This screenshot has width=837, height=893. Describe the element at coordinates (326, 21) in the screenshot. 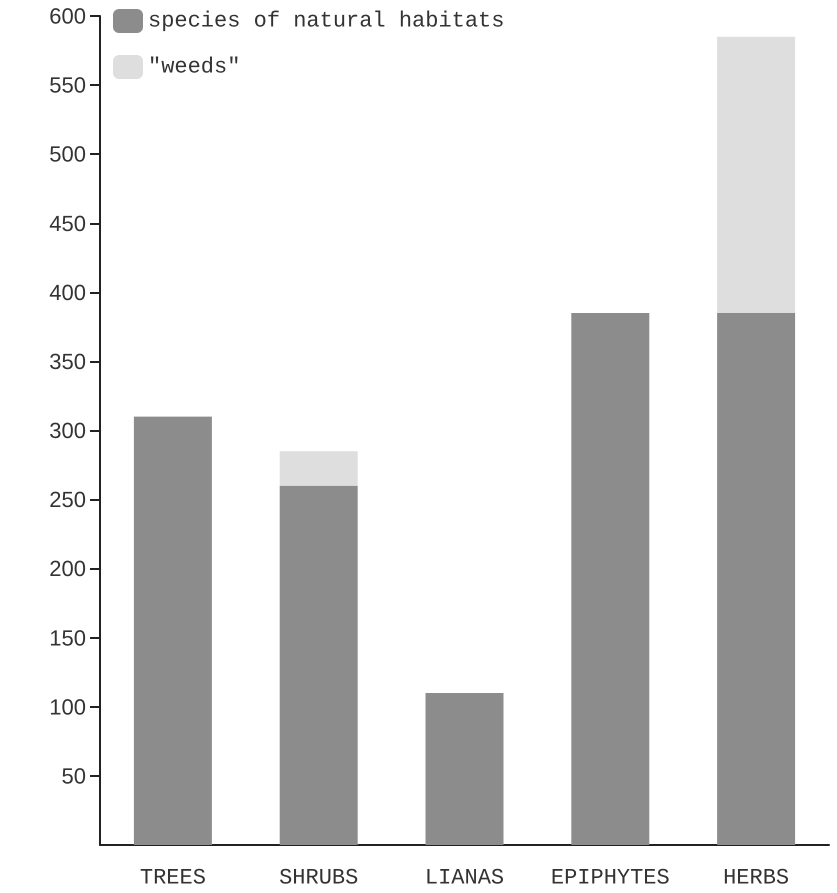

I see `legend-label: species of natural habitats` at that location.